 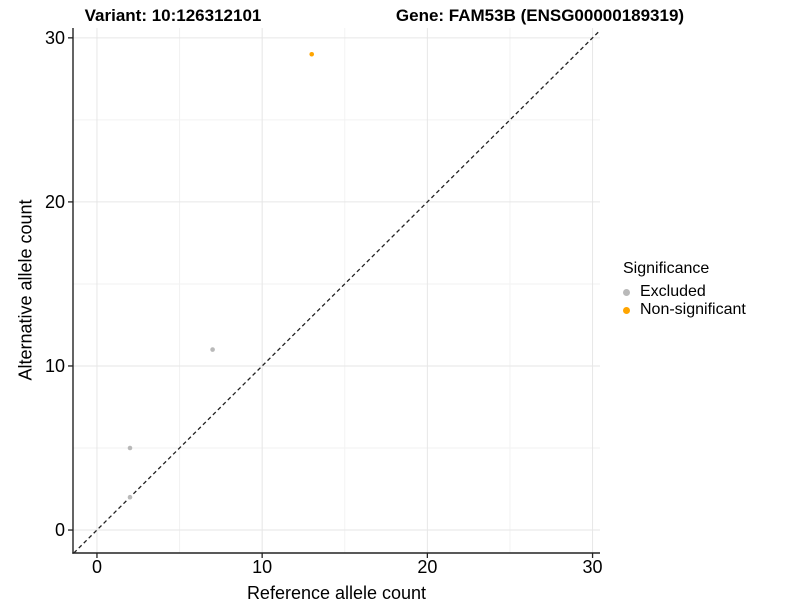 I want to click on x-tick-label: 30, so click(x=593, y=567).